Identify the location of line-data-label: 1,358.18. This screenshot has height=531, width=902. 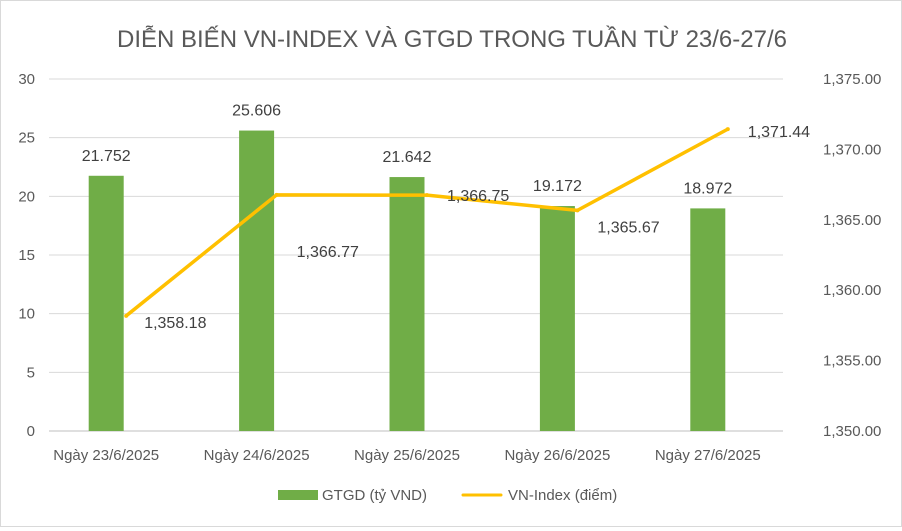
(175, 323).